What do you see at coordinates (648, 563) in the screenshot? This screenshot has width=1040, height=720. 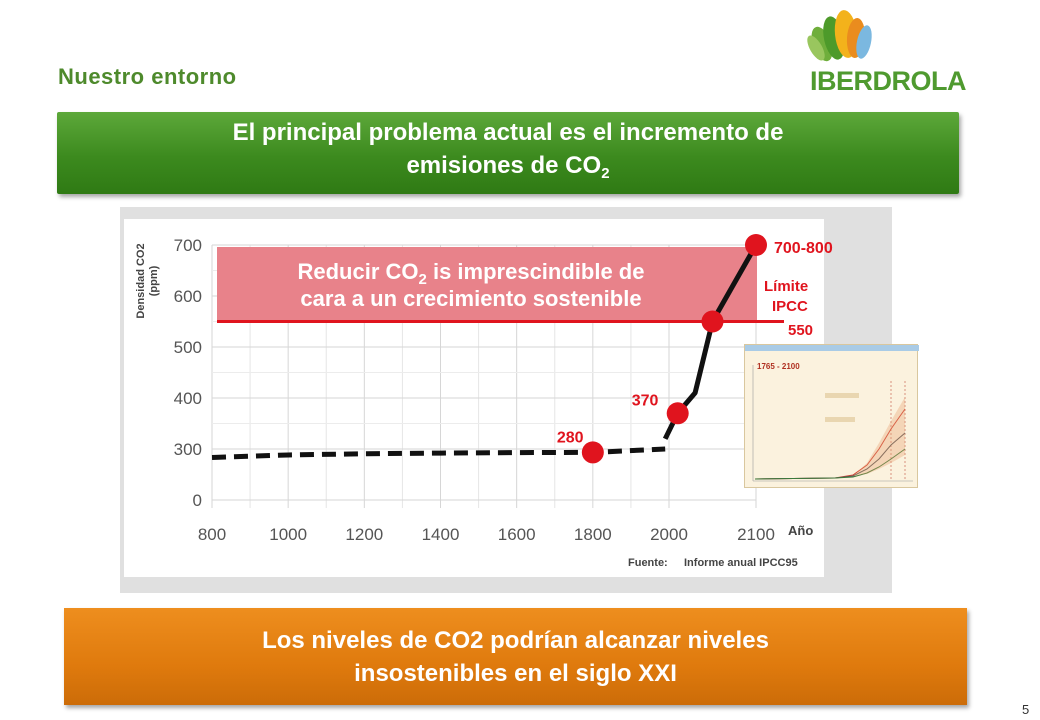 I see `source-label: Fuente:` at bounding box center [648, 563].